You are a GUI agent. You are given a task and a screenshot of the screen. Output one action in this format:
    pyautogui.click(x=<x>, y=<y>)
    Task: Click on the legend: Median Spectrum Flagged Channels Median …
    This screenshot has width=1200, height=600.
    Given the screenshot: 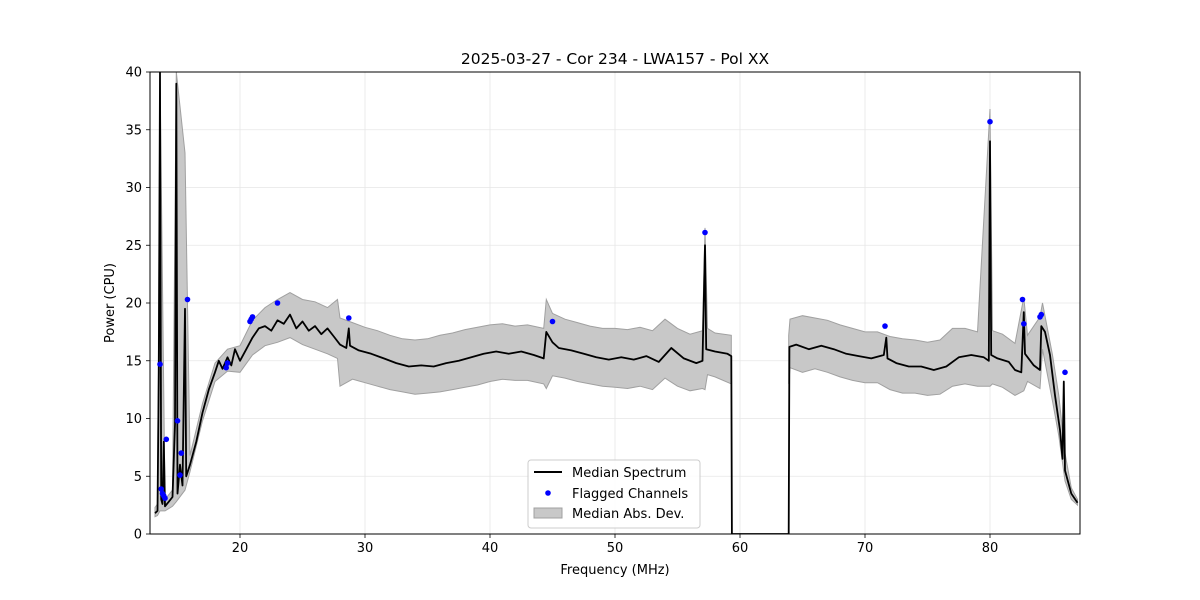 What is the action you would take?
    pyautogui.click(x=614, y=494)
    